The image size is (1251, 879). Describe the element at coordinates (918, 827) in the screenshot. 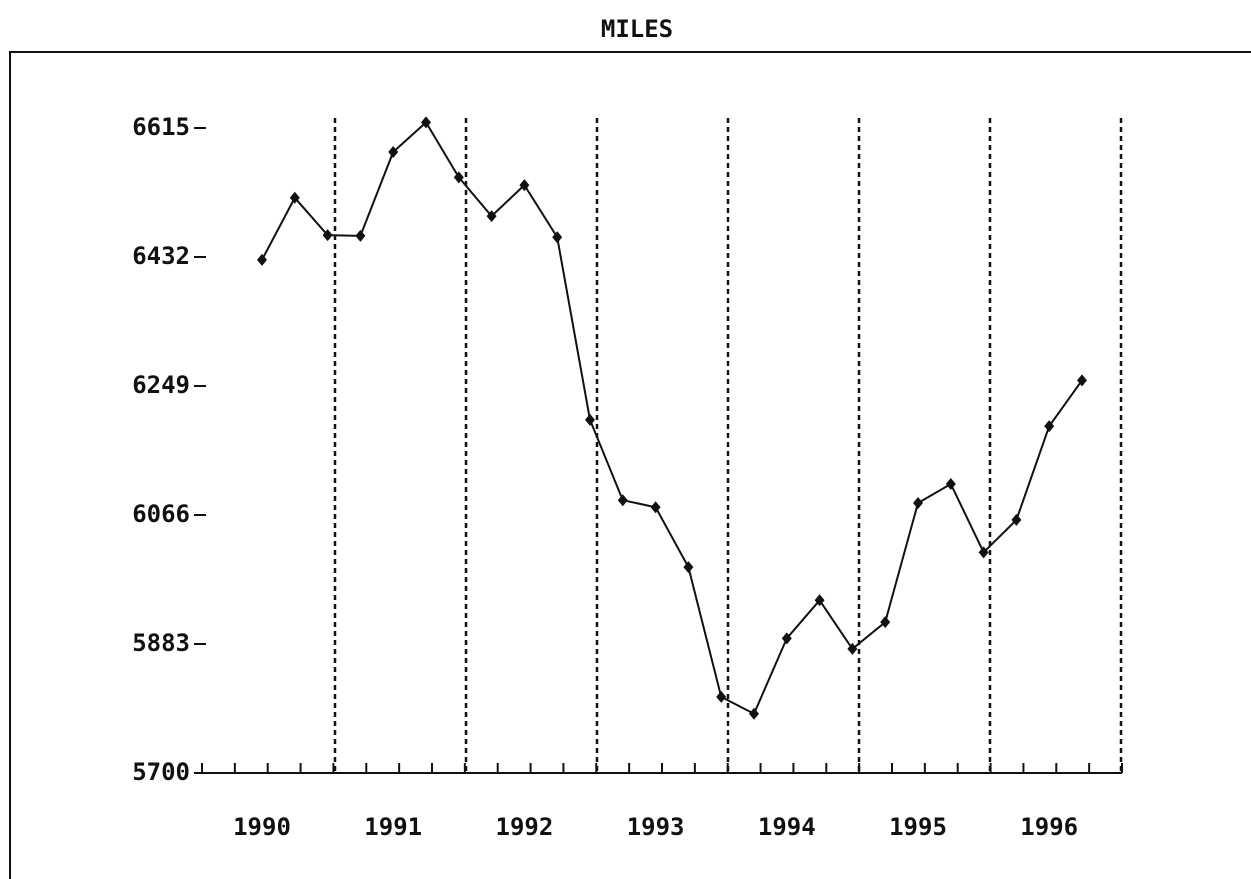

I see `x-tick-label: 1995` at that location.